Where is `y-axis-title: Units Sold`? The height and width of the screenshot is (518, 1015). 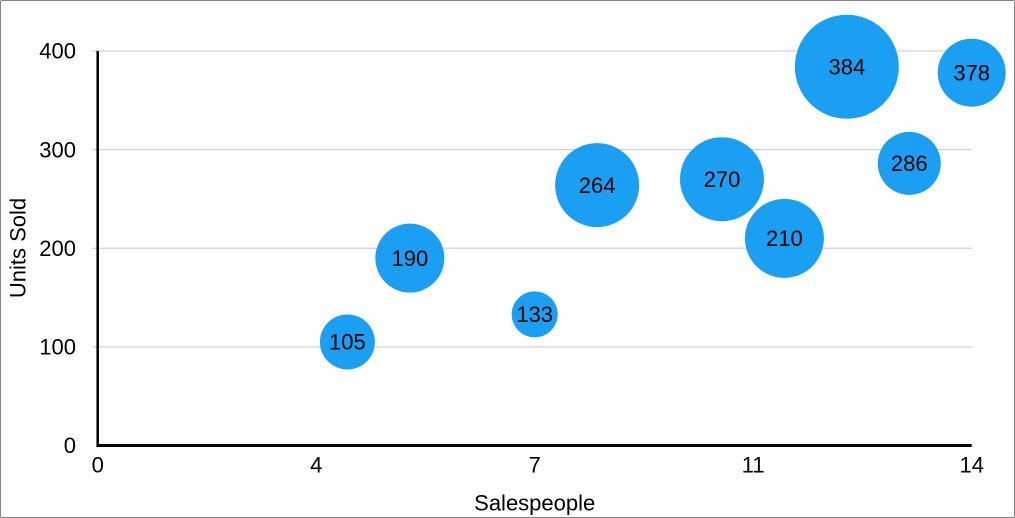
y-axis-title: Units Sold is located at coordinates (18, 248).